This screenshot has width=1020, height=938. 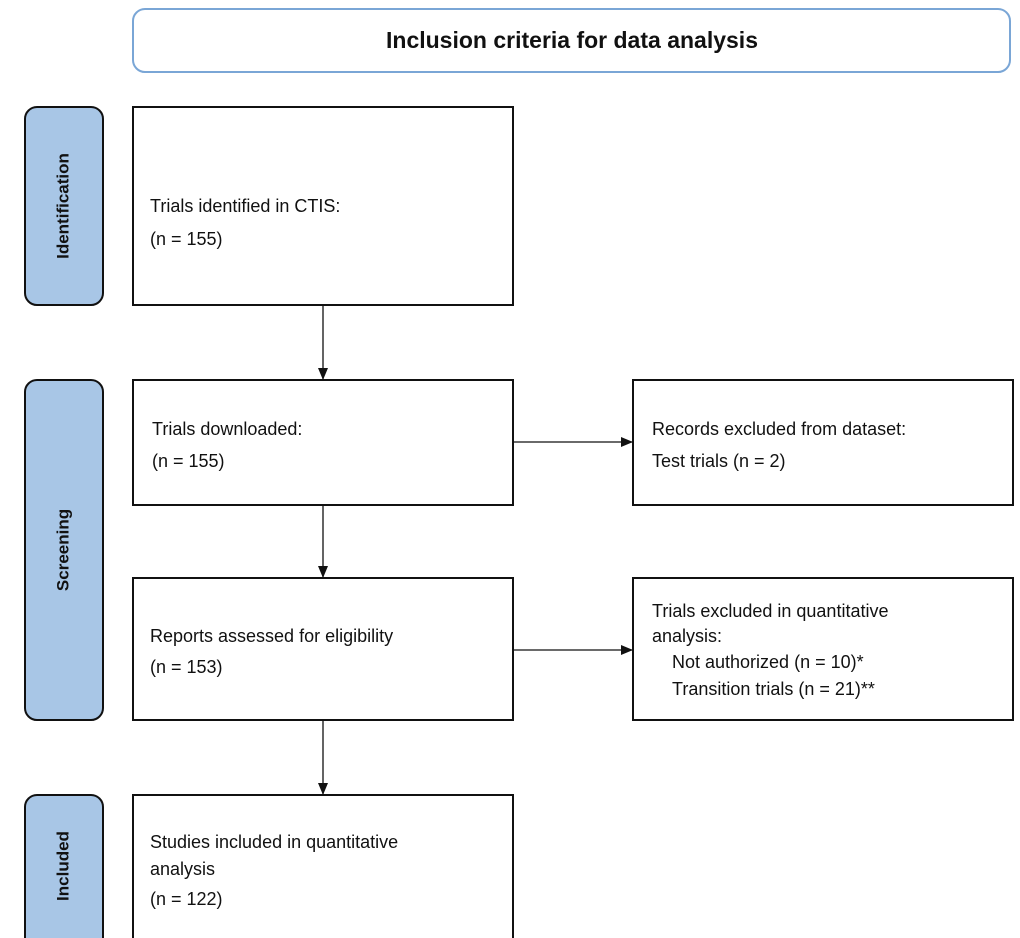 I want to click on stage-label: Identification, so click(x=62, y=206).